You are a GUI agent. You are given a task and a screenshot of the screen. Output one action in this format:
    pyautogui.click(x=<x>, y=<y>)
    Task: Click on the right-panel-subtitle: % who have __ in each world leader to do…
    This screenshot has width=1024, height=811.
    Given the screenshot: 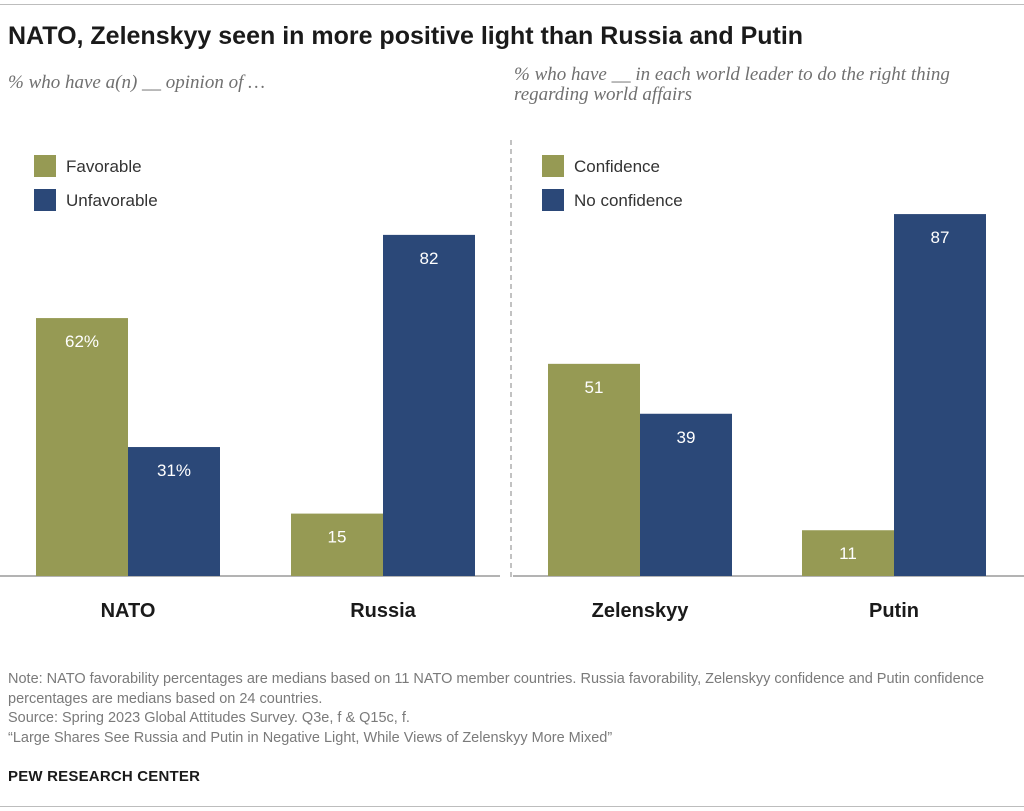 What is the action you would take?
    pyautogui.click(x=732, y=84)
    